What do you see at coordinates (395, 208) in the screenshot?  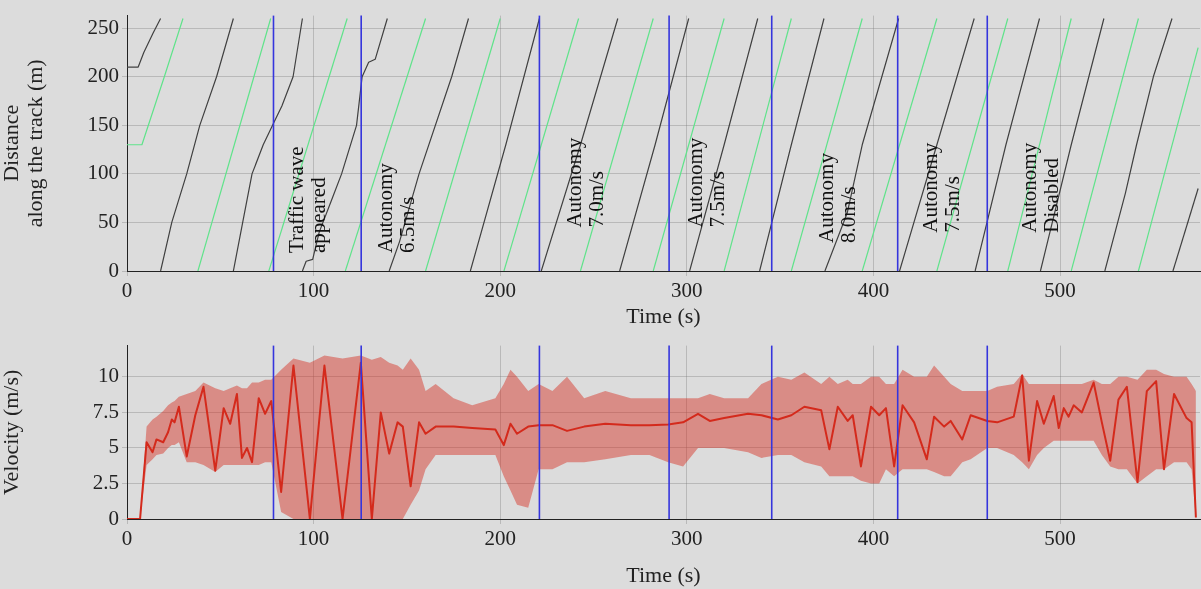 I see `annotation: Autonomy 6.5m/s` at bounding box center [395, 208].